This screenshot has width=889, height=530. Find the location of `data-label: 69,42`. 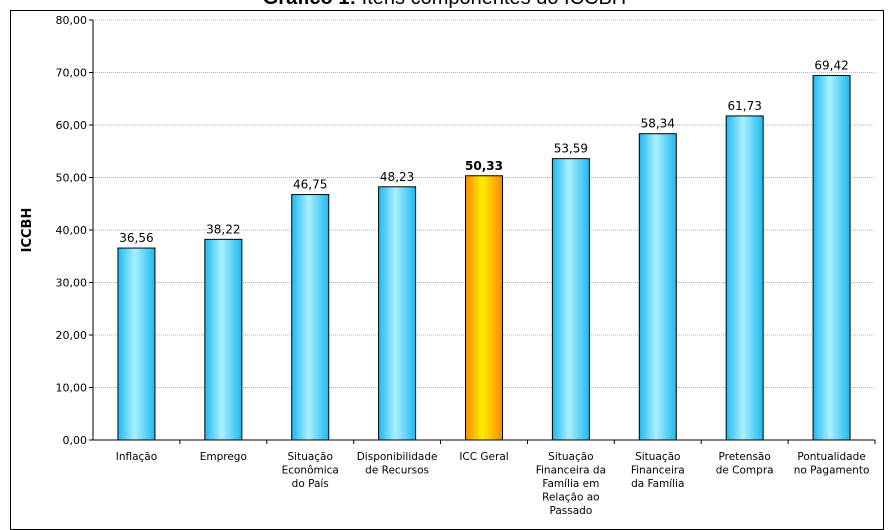

data-label: 69,42 is located at coordinates (831, 66).